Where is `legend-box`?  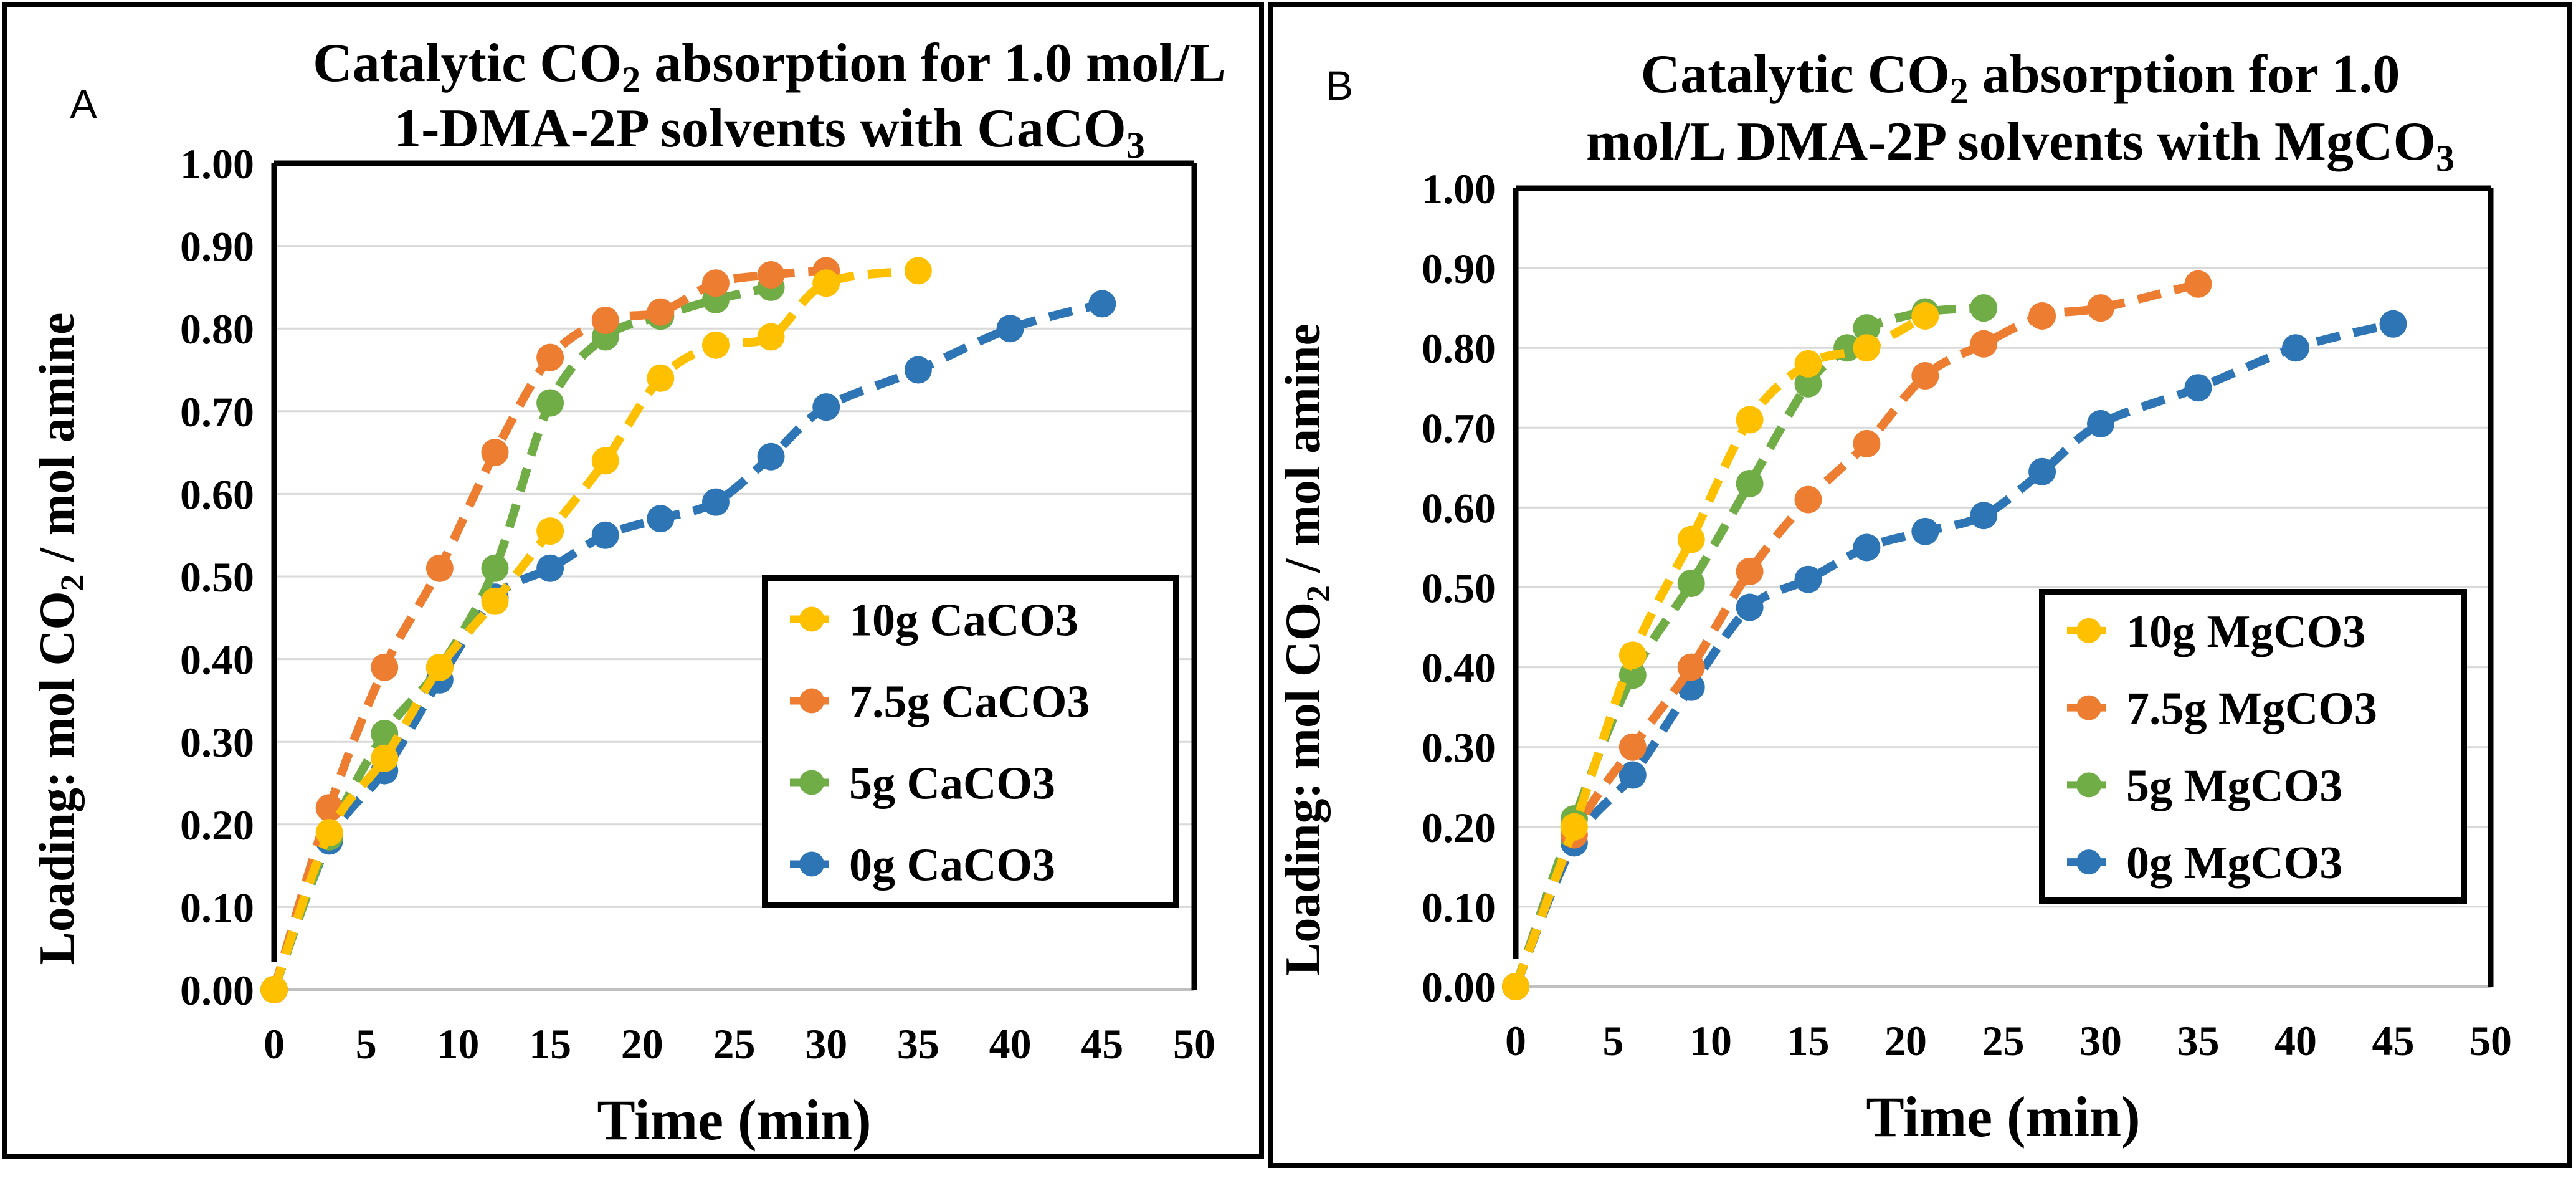 legend-box is located at coordinates (970, 741).